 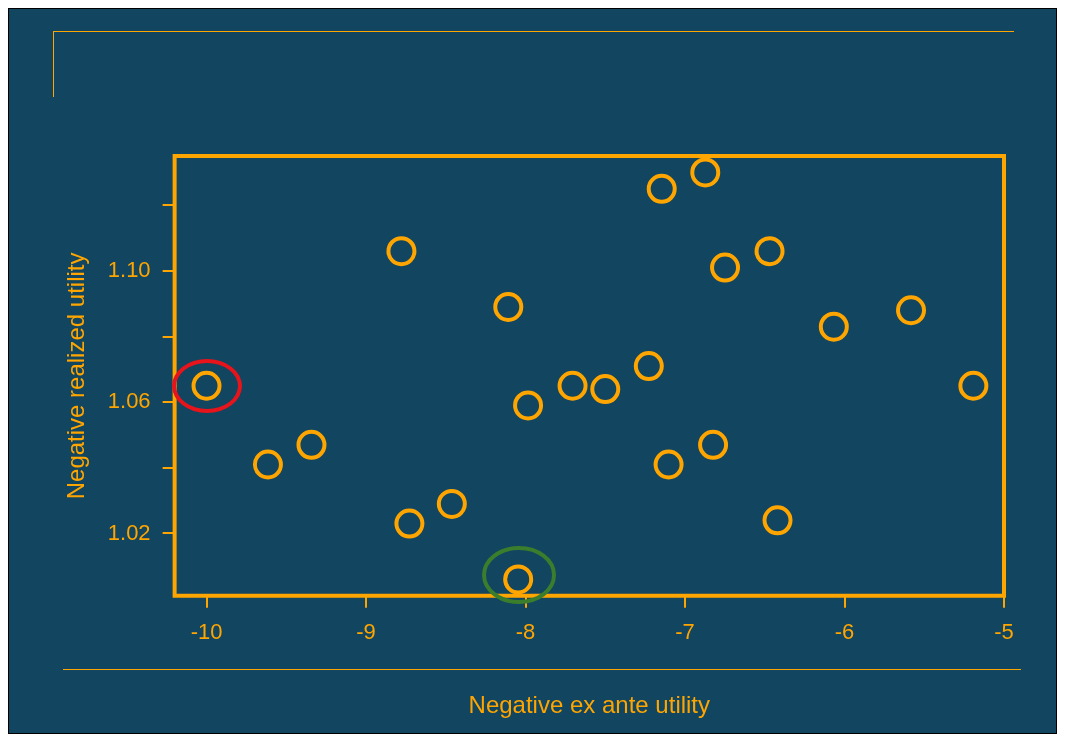 What do you see at coordinates (844, 632) in the screenshot?
I see `x-tick-label: -6` at bounding box center [844, 632].